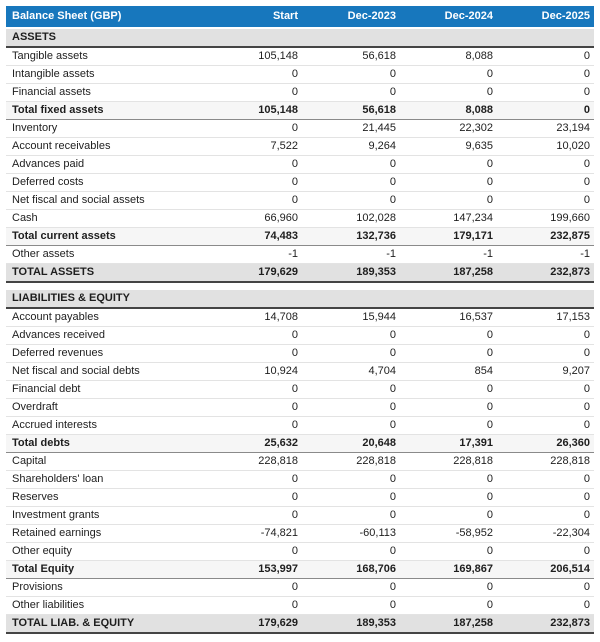 The width and height of the screenshot is (600, 642). What do you see at coordinates (300, 74) in the screenshot?
I see `table-row: Intangible assets 0 0 0 0` at bounding box center [300, 74].